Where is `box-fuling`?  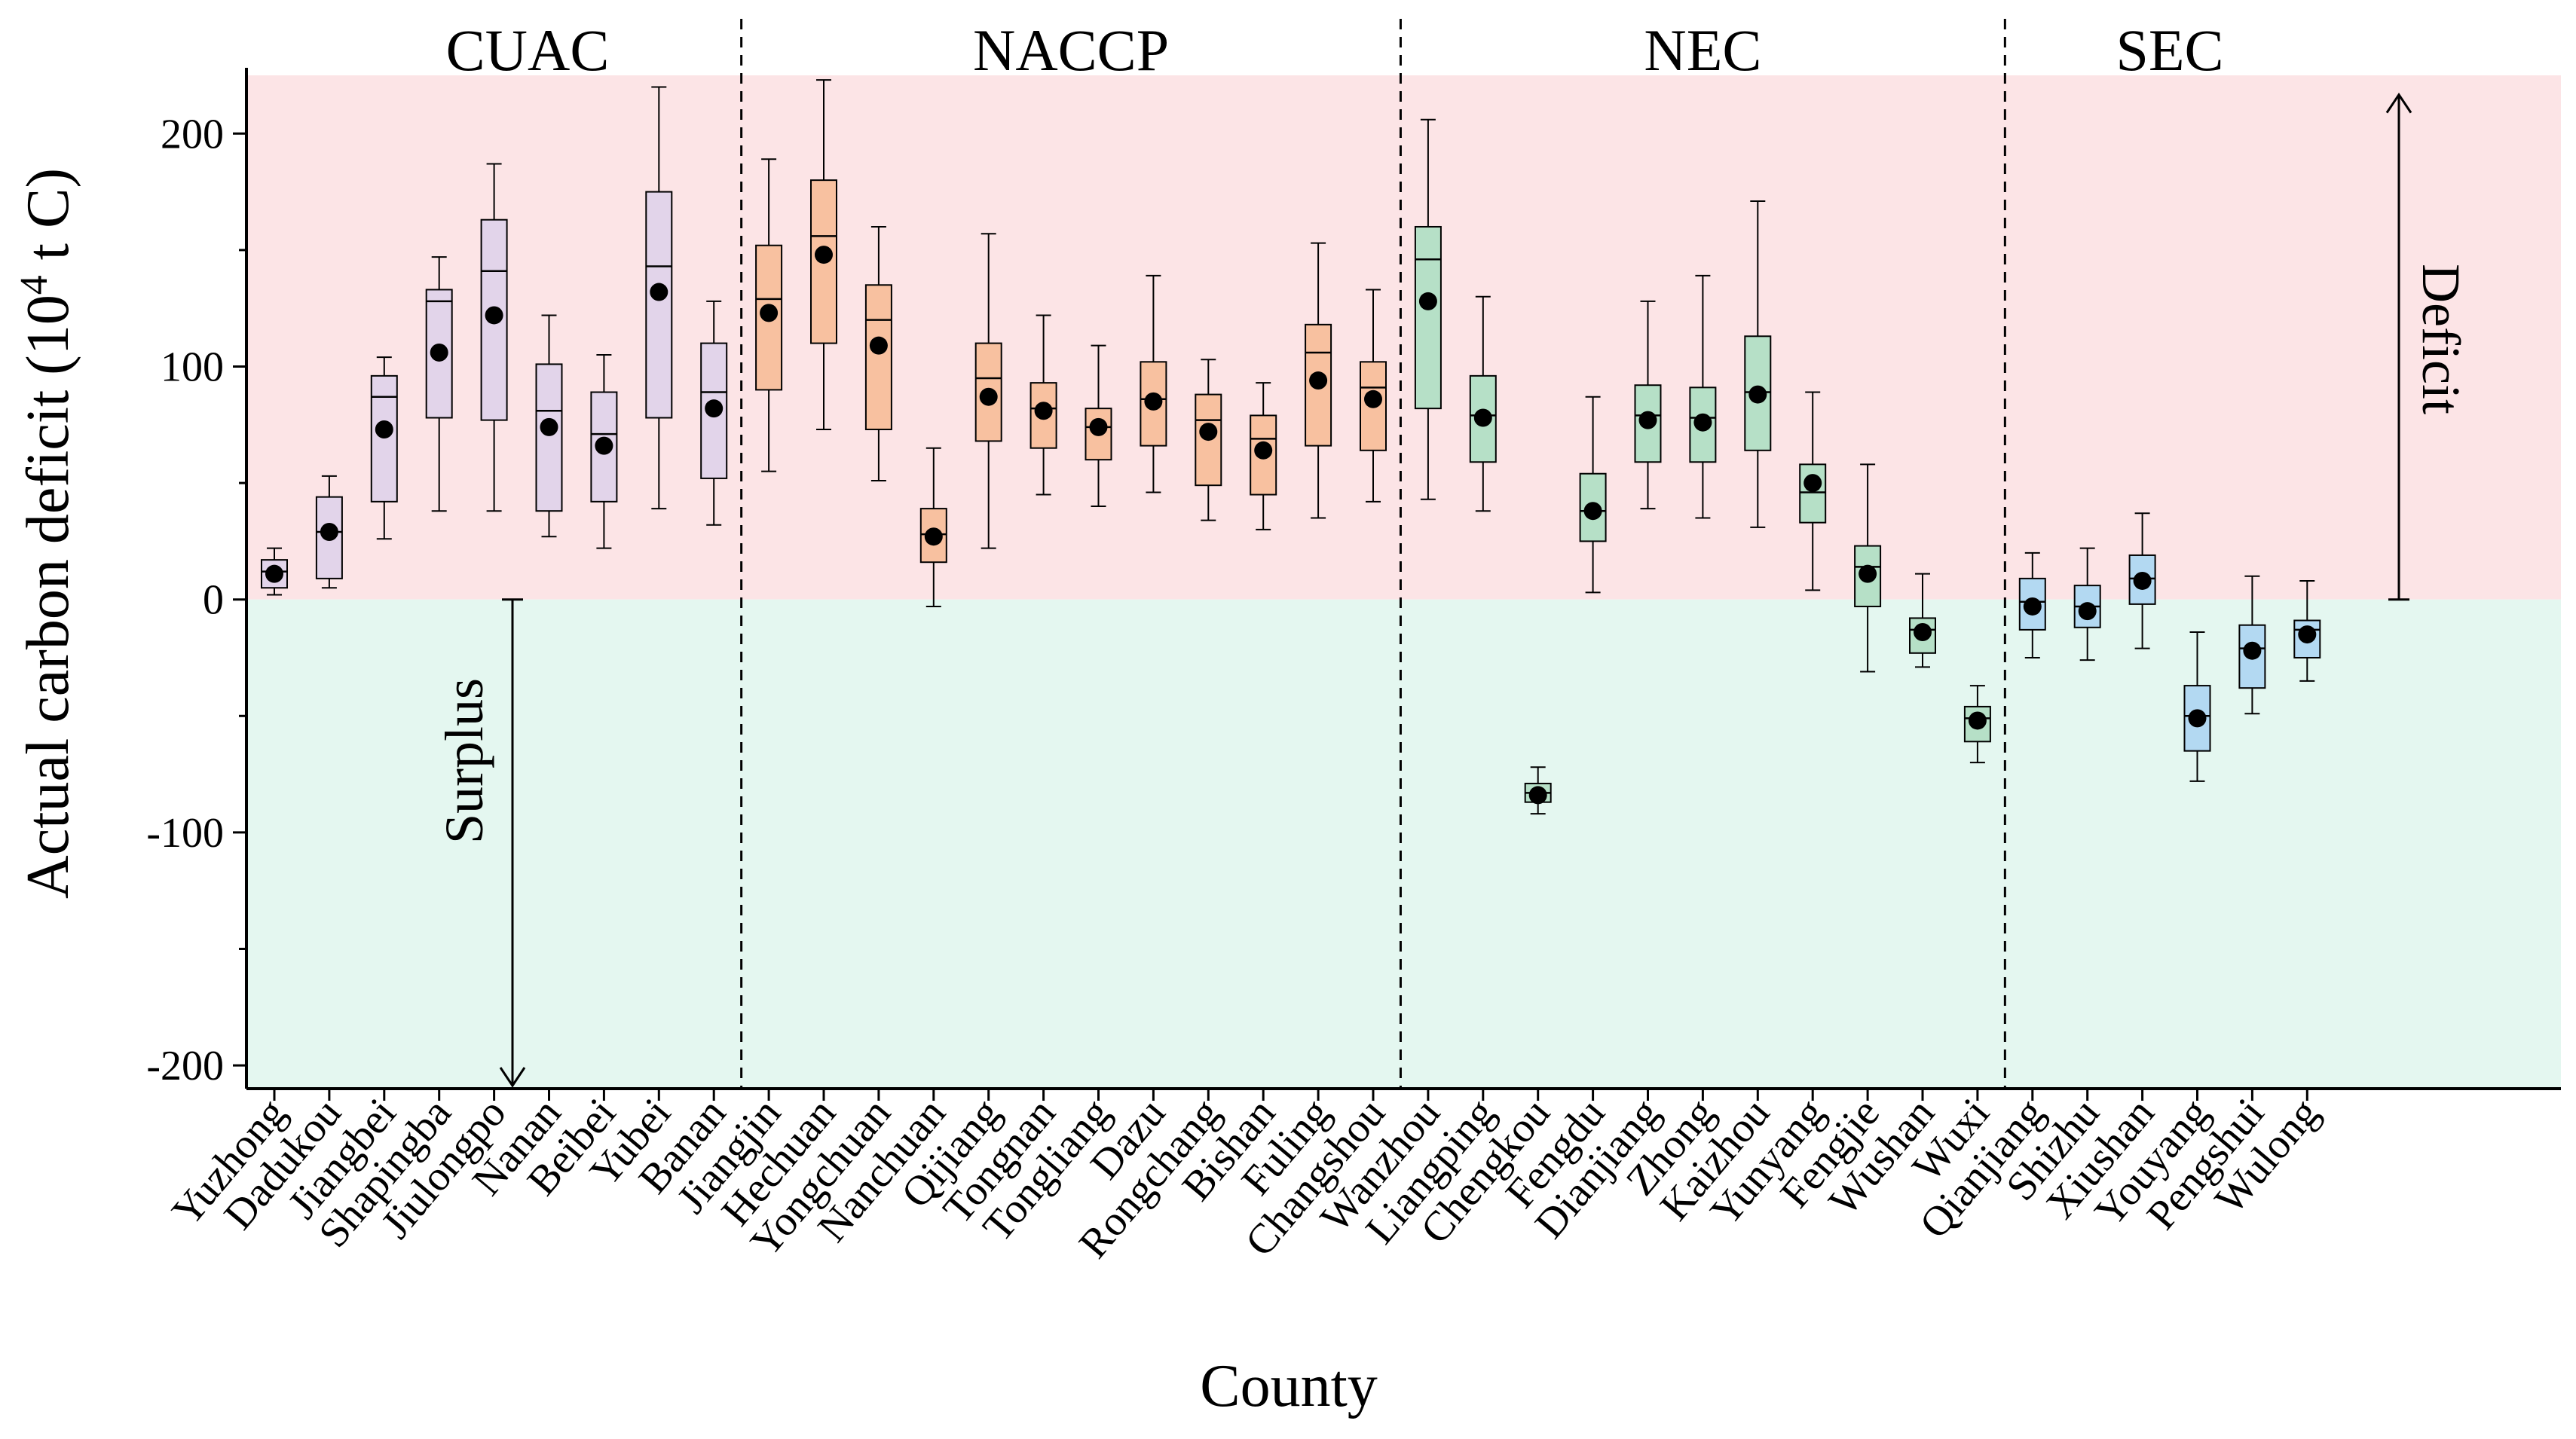
box-fuling is located at coordinates (1318, 380).